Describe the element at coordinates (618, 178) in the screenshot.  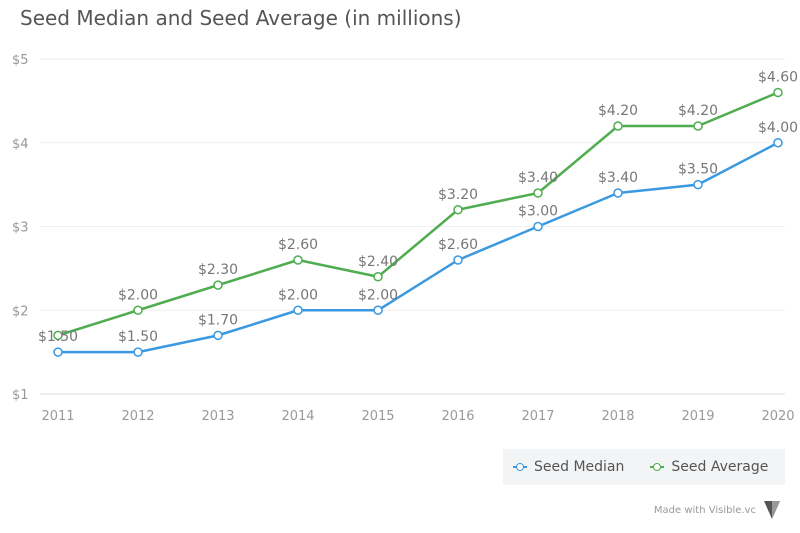
I see `data-label-seed-median: $3.40` at that location.